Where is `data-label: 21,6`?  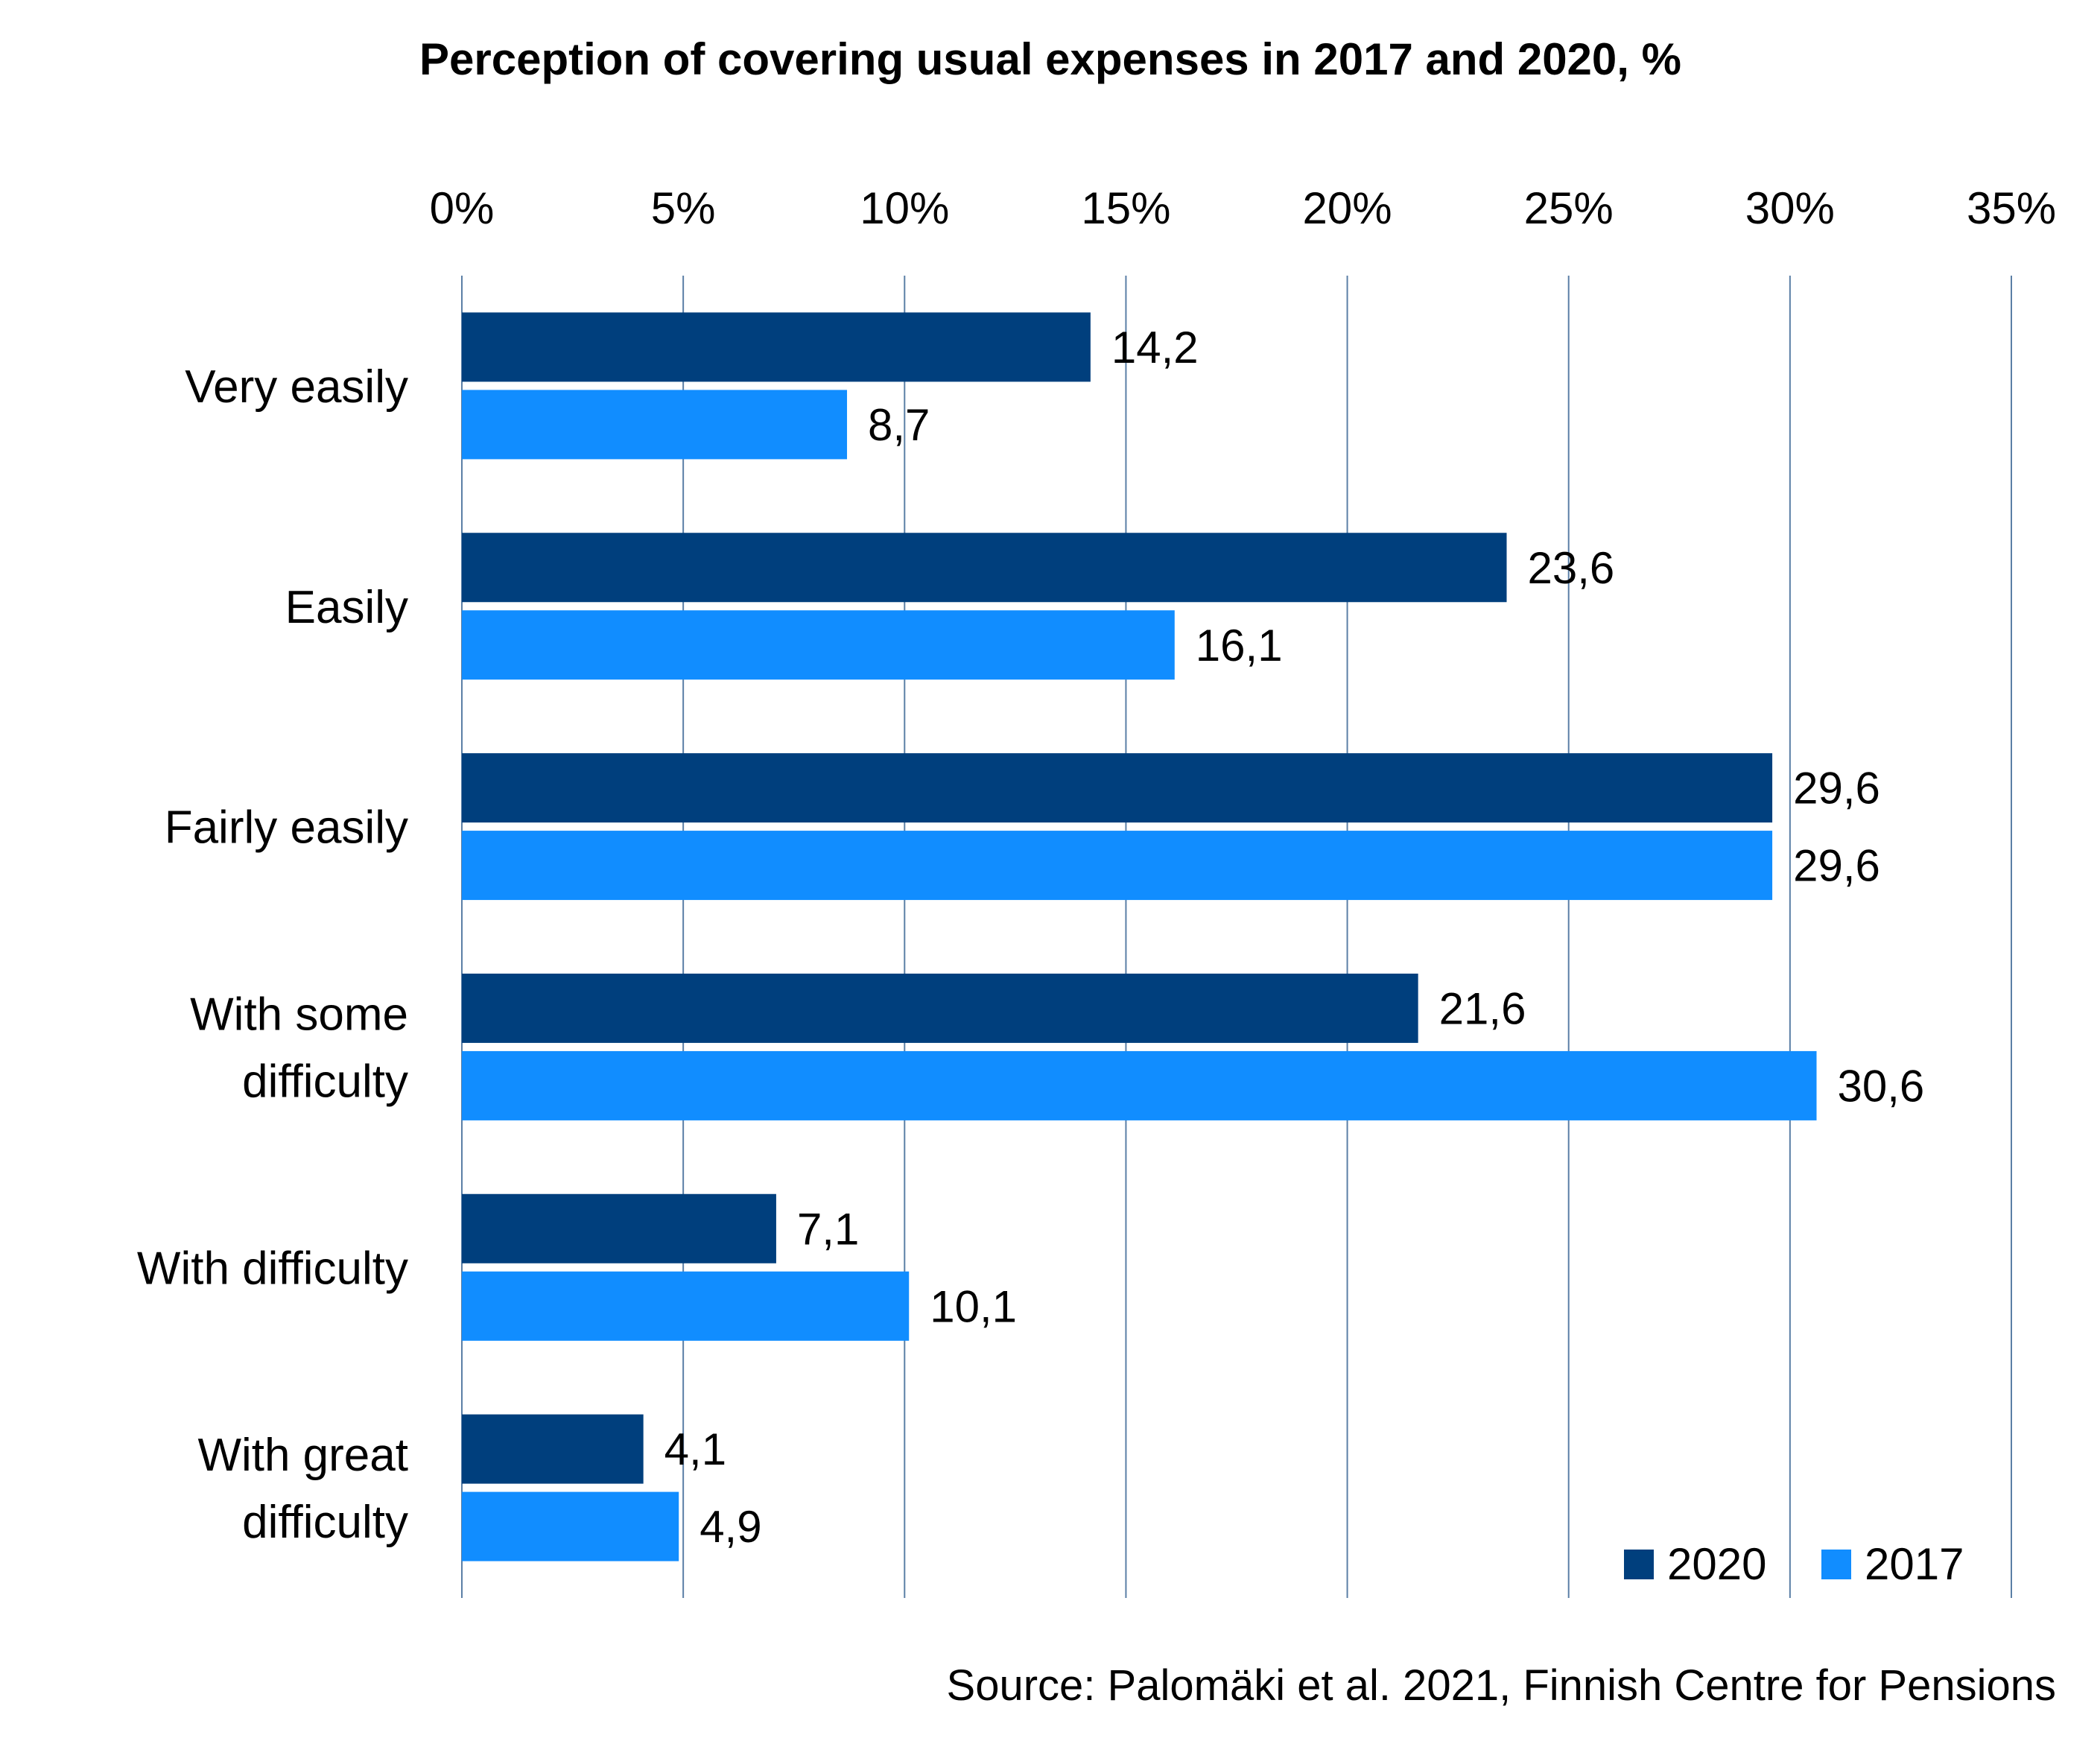
data-label: 21,6 is located at coordinates (1483, 1008).